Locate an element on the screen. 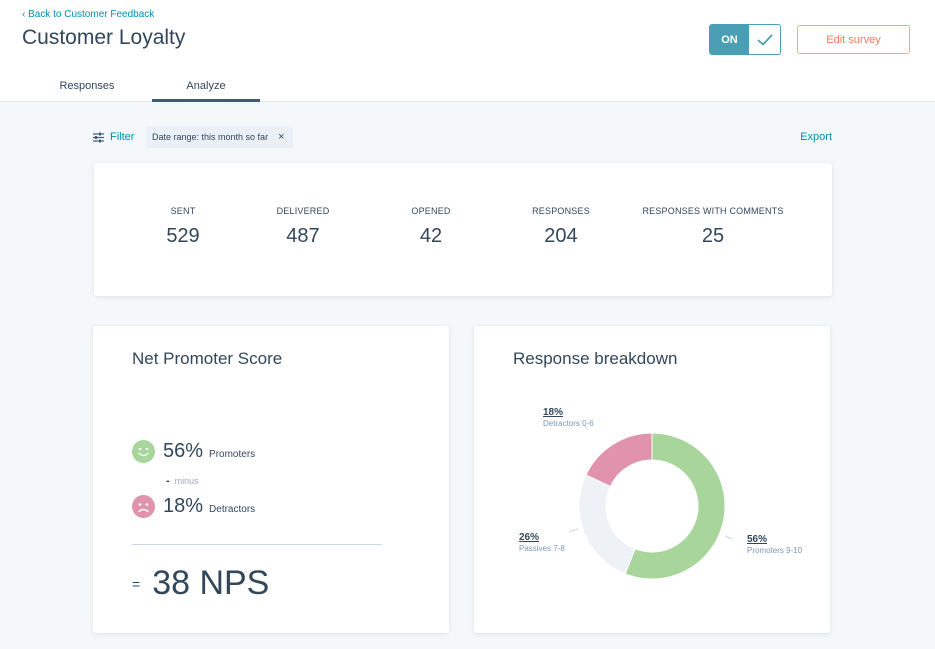  promoters-leader-line is located at coordinates (728, 537).